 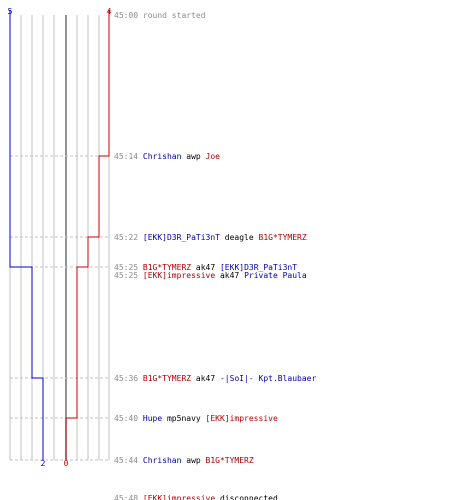 I want to click on event-row: 45:25 B1G*TYMERZ ak47 [EKK]D3R_PaTi3nT, so click(x=205, y=267).